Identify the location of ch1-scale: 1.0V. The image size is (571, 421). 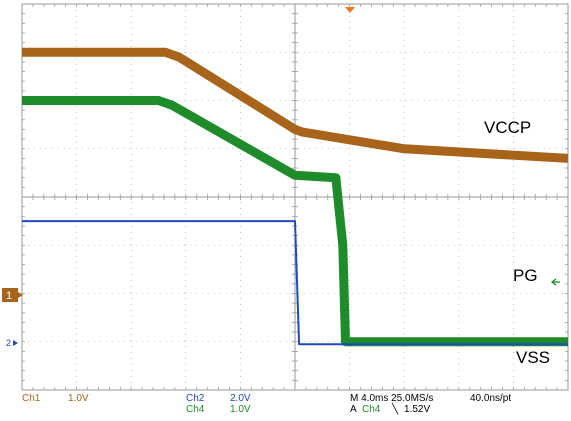
(78, 398).